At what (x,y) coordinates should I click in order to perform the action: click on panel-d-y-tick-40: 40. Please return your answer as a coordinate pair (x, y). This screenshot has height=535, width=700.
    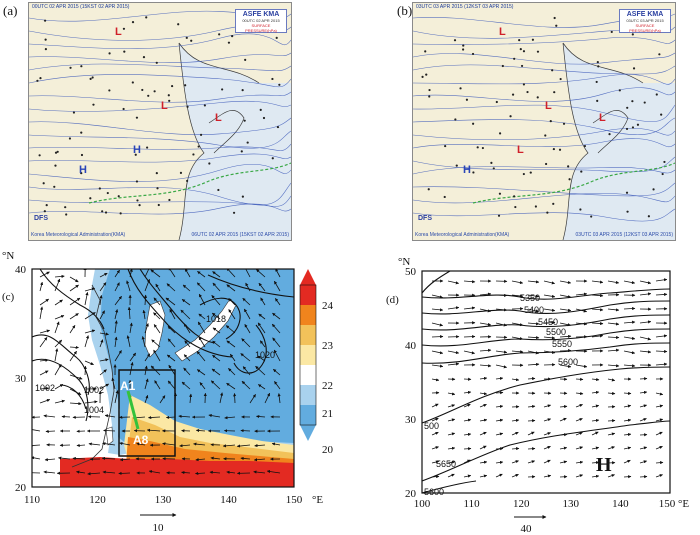
    Looking at the image, I should click on (411, 346).